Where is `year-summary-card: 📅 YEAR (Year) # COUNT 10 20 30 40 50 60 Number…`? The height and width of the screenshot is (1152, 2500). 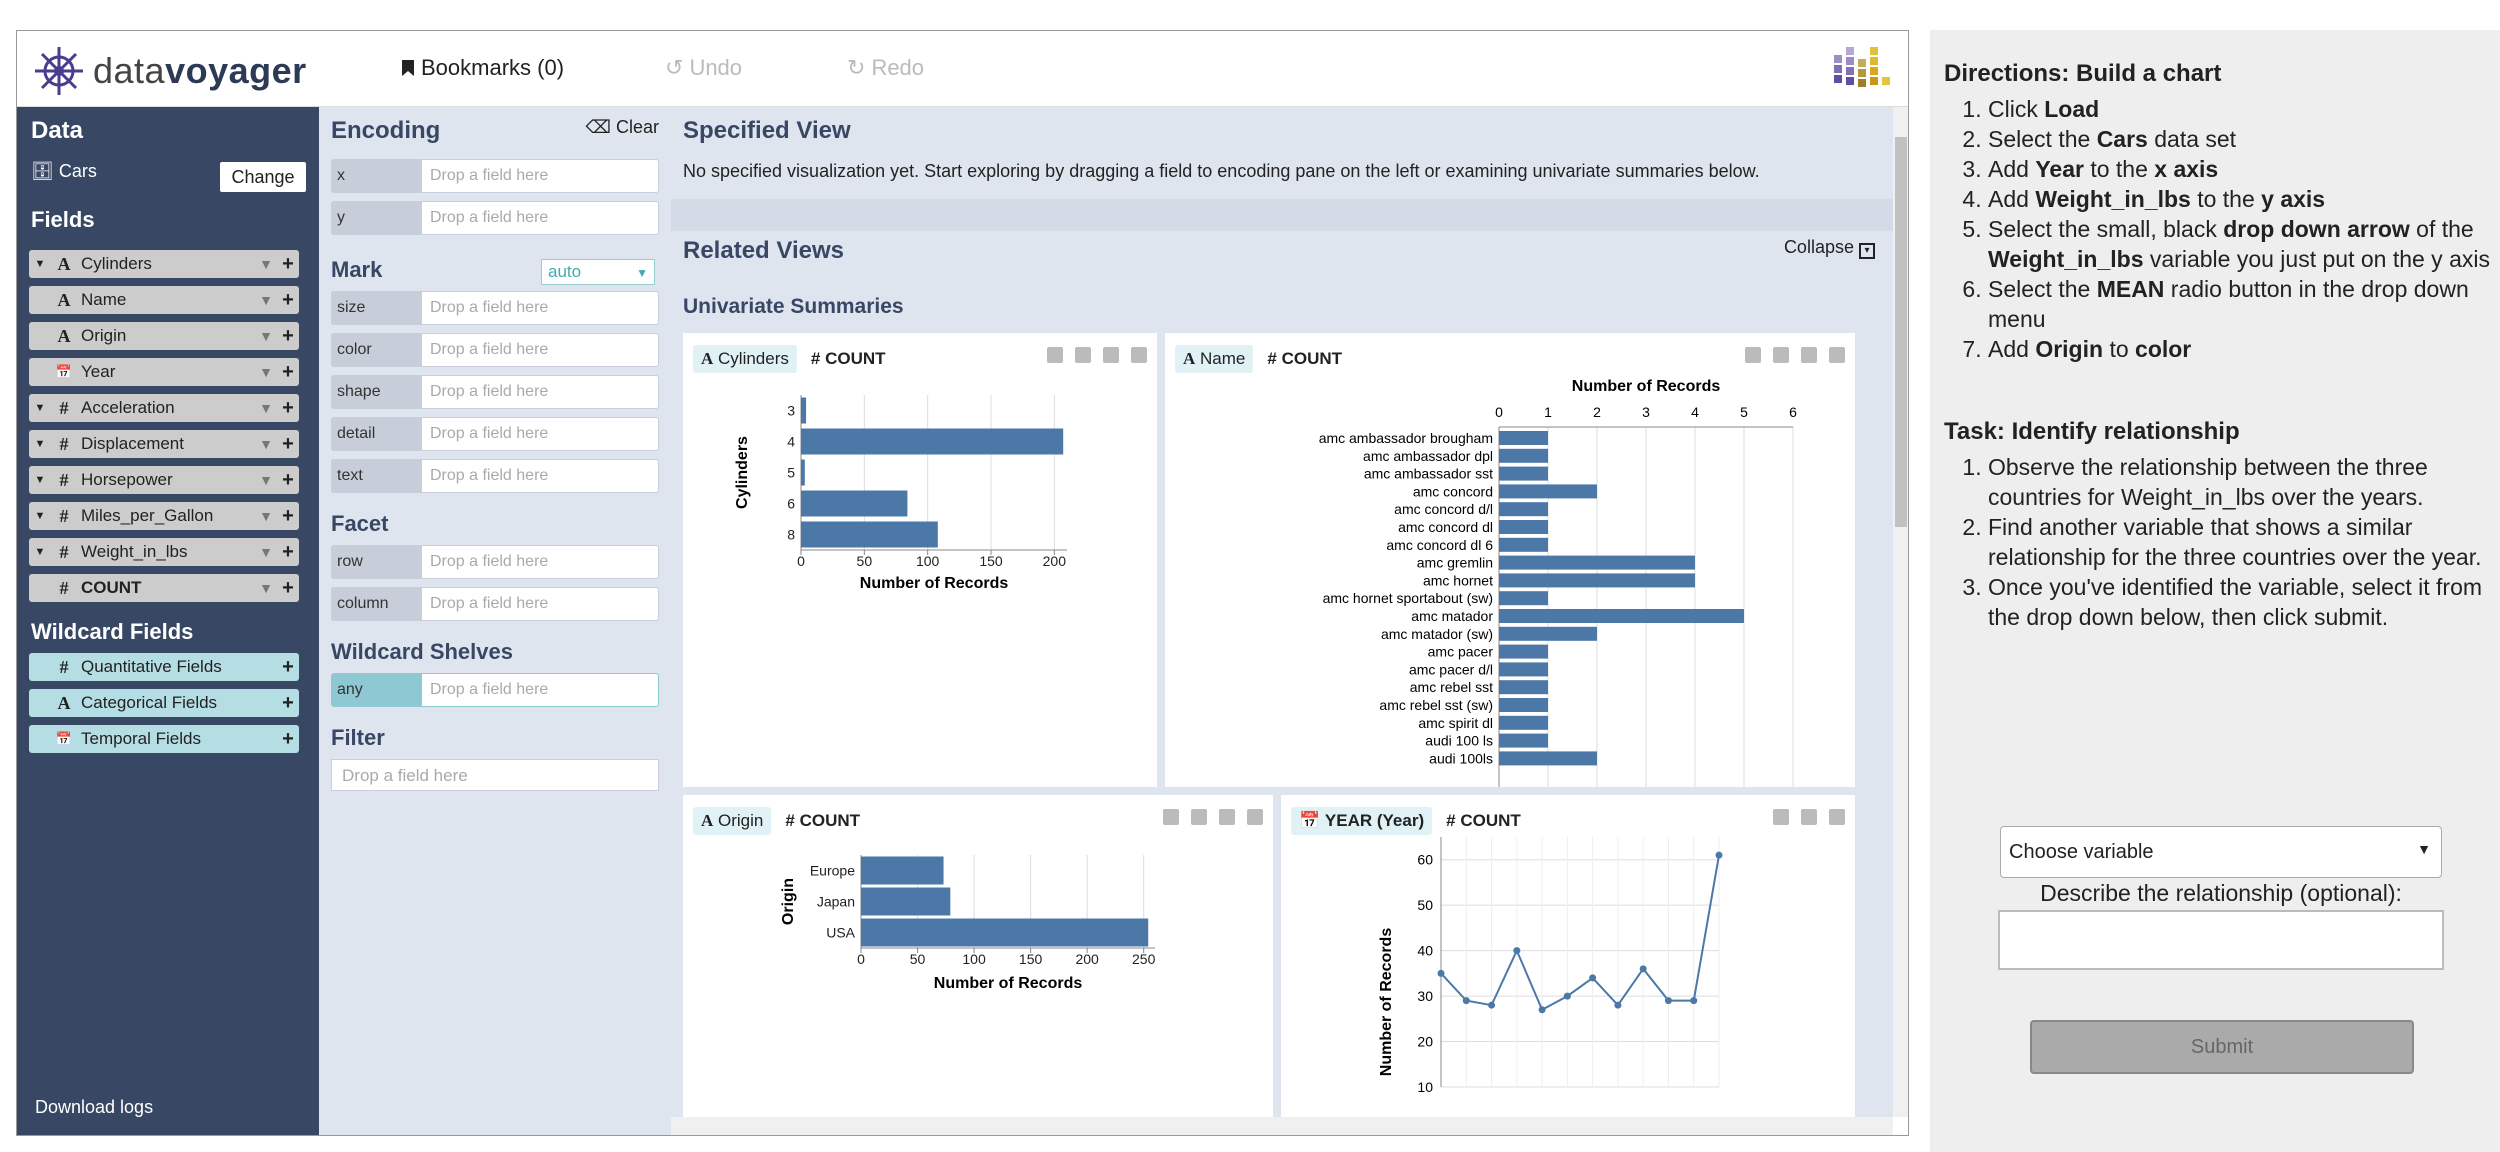
year-summary-card: 📅 YEAR (Year) # COUNT 10 20 30 40 50 60 Number… is located at coordinates (1568, 956).